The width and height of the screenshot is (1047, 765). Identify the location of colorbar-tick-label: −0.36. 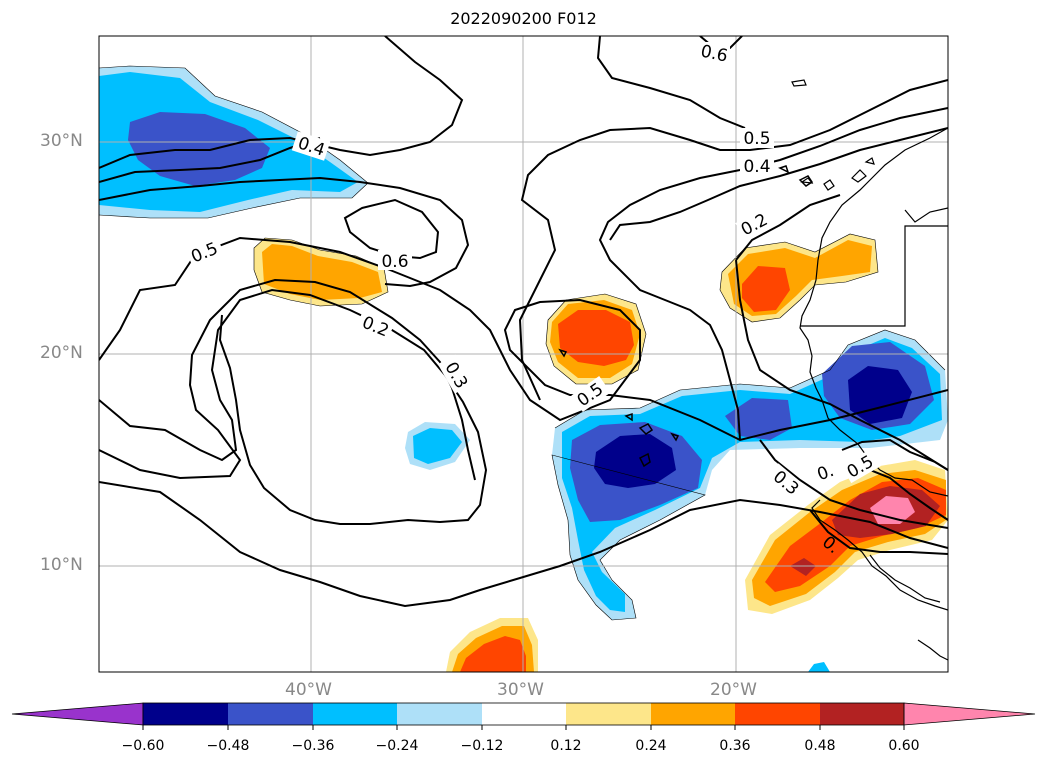
(313, 746).